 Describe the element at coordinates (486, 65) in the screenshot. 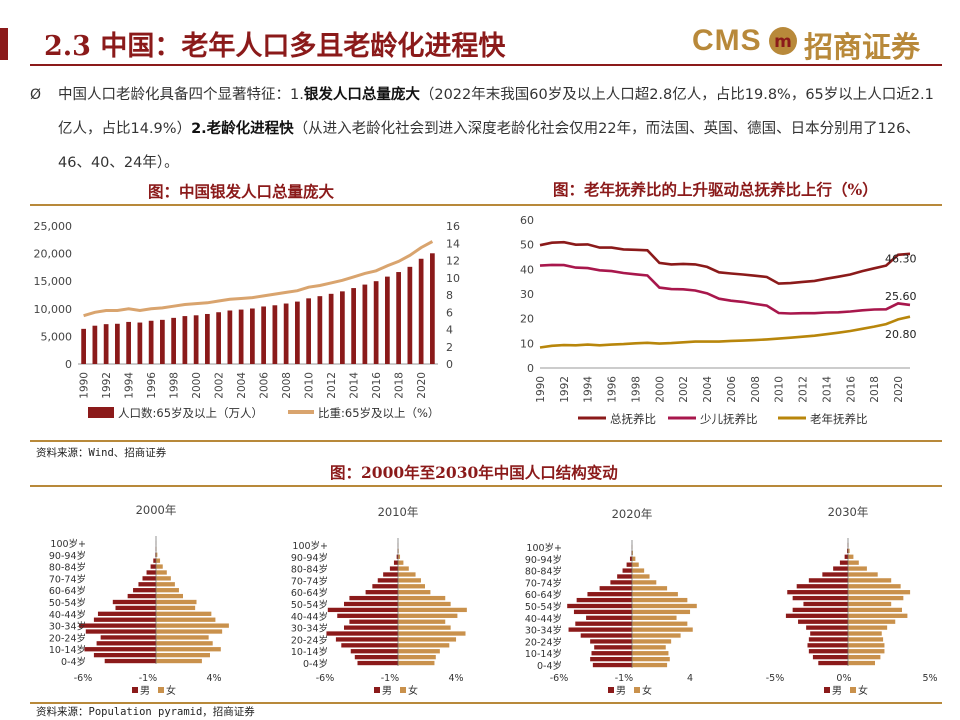

I see `header-divider` at that location.